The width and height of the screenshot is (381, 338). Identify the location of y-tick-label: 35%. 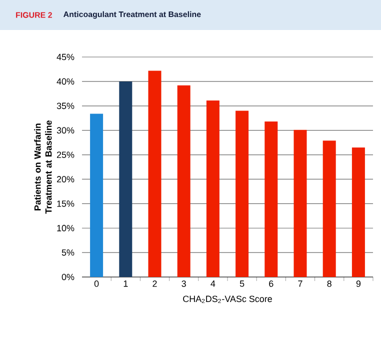
(65, 106).